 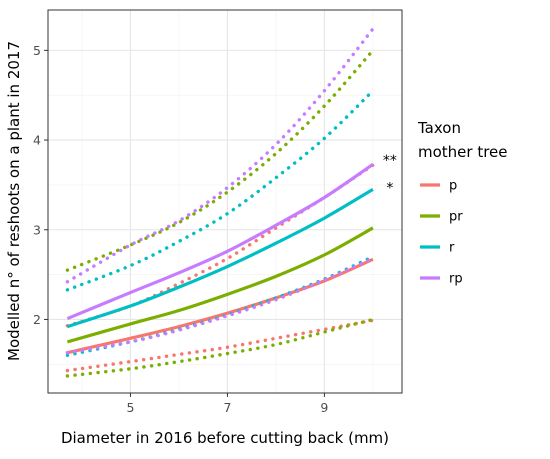 I want to click on x-tick-label: 9, so click(x=324, y=407).